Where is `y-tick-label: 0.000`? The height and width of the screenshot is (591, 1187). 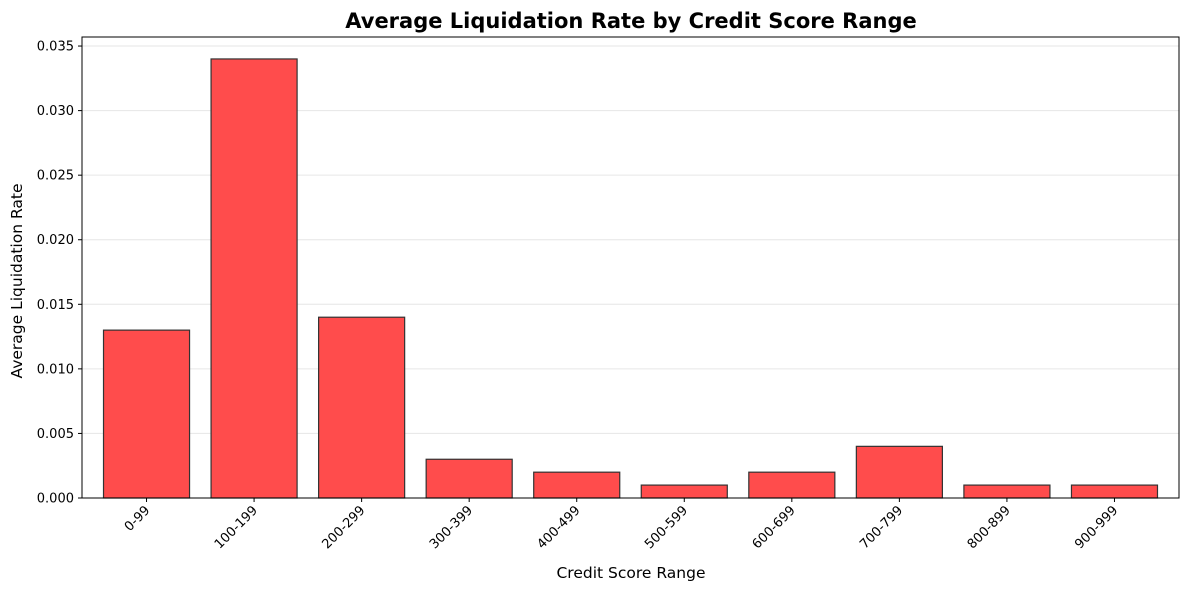 y-tick-label: 0.000 is located at coordinates (55, 499).